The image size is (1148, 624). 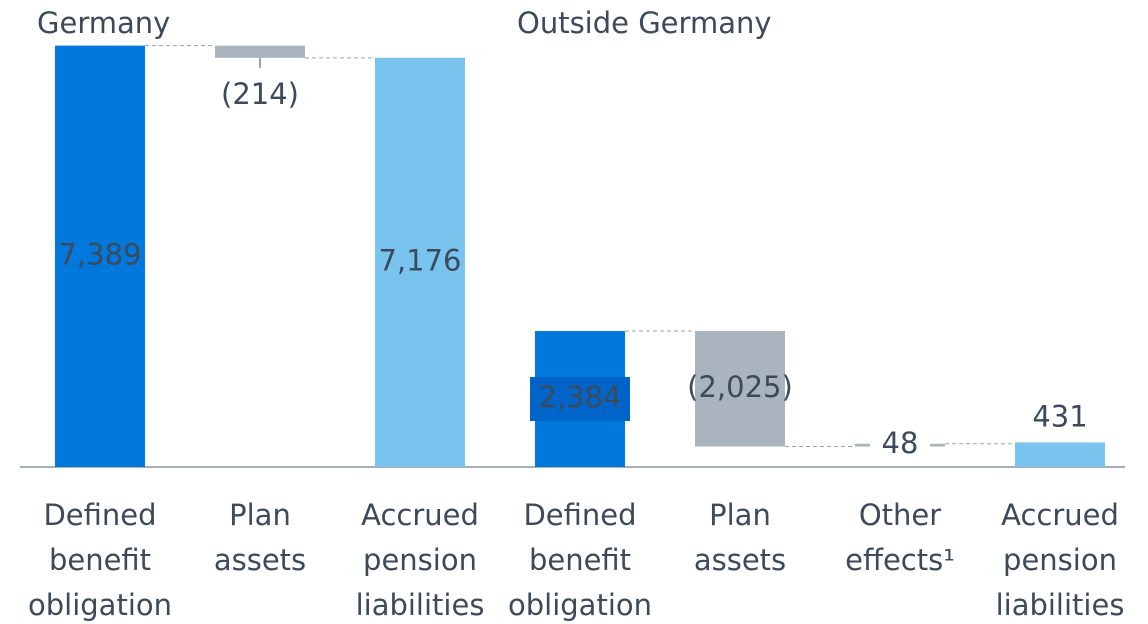 I want to click on x-tick-label: Other effects¹, so click(x=900, y=537).